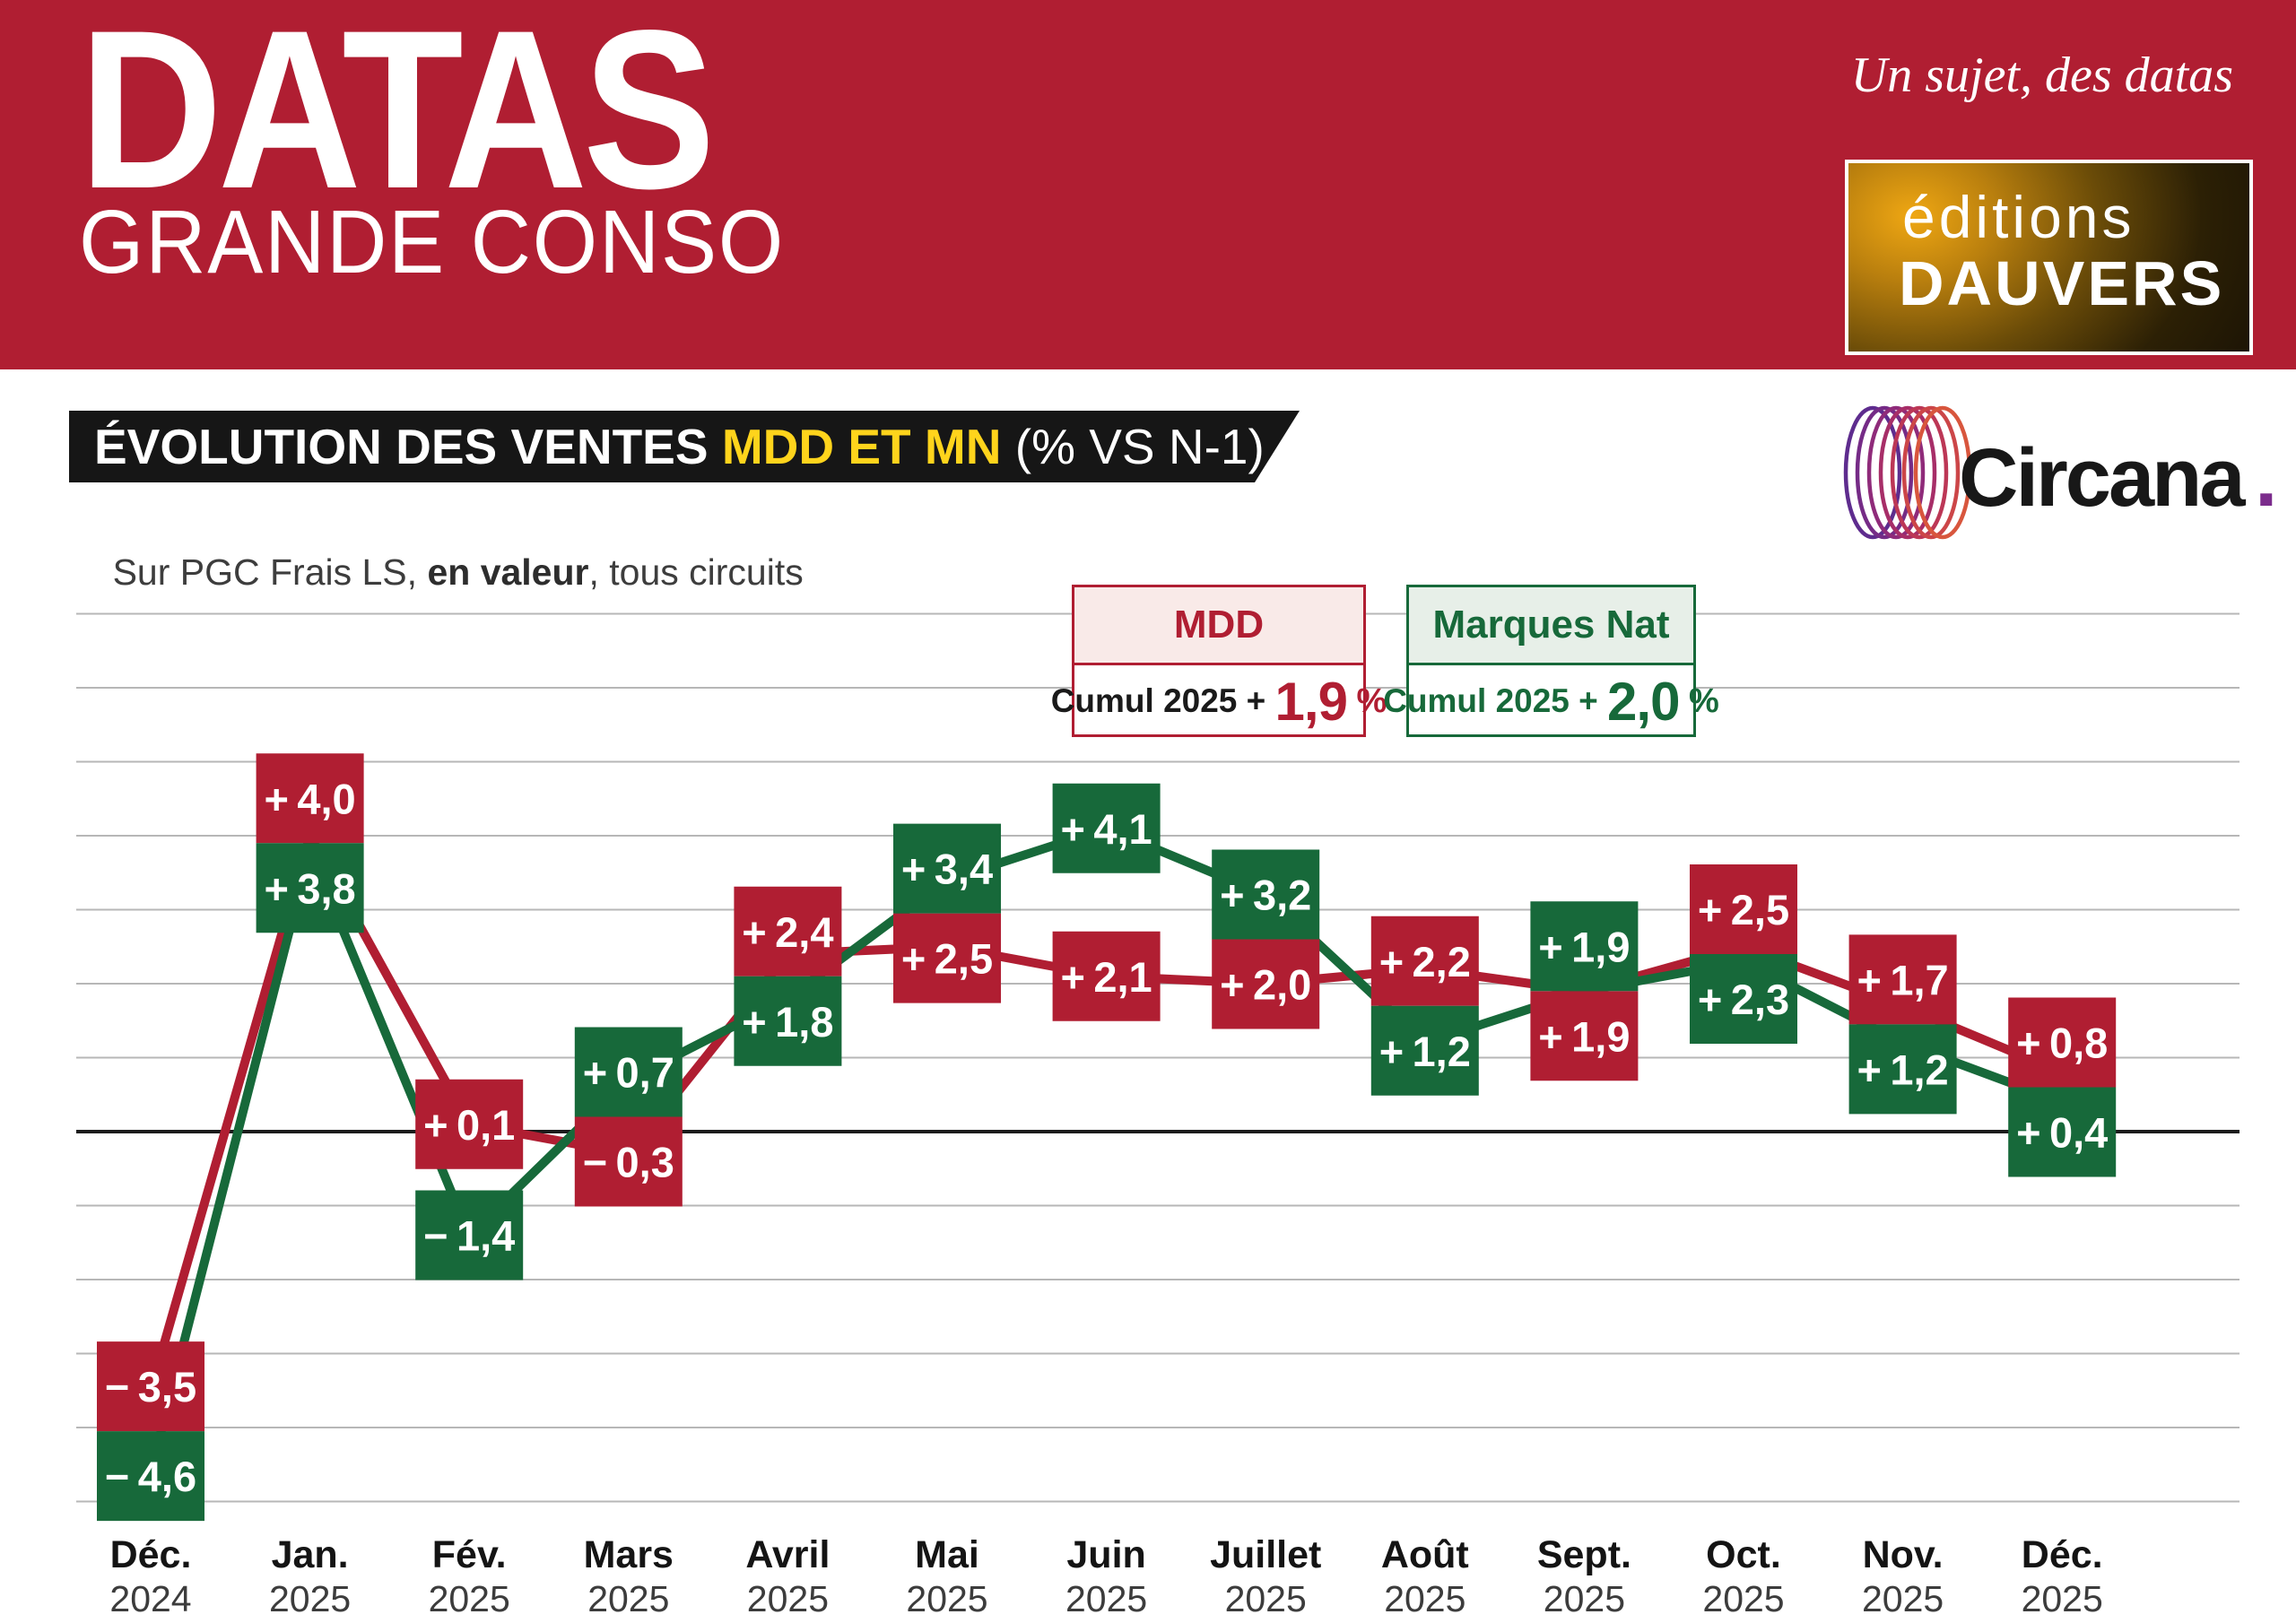  Describe the element at coordinates (1218, 626) in the screenshot. I see `legend-mdd-title: MDD` at that location.